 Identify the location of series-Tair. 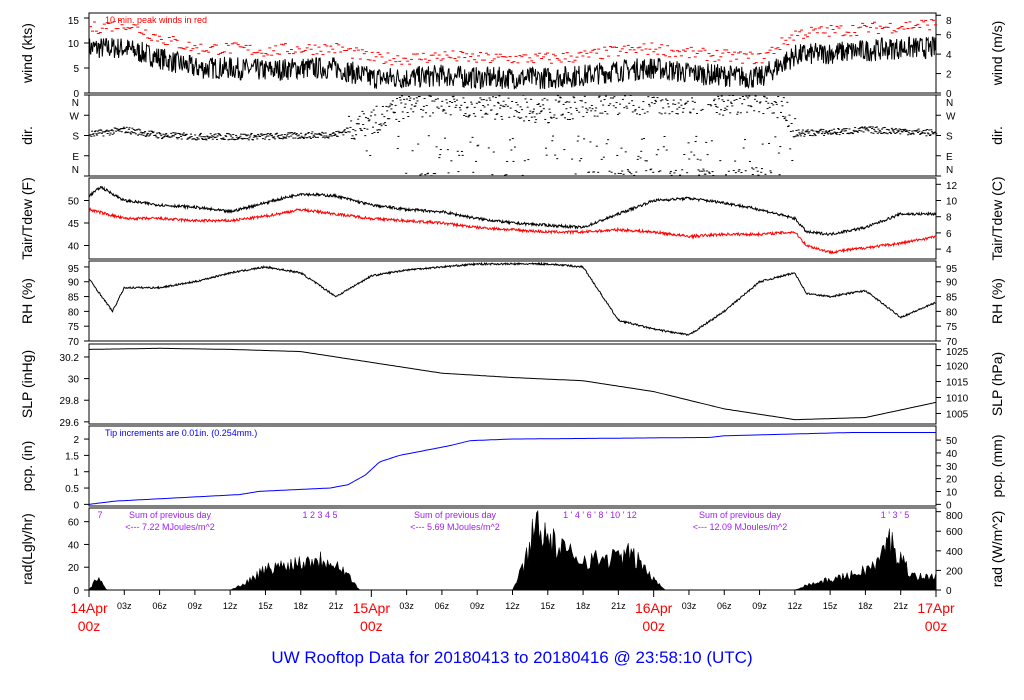
(512, 211).